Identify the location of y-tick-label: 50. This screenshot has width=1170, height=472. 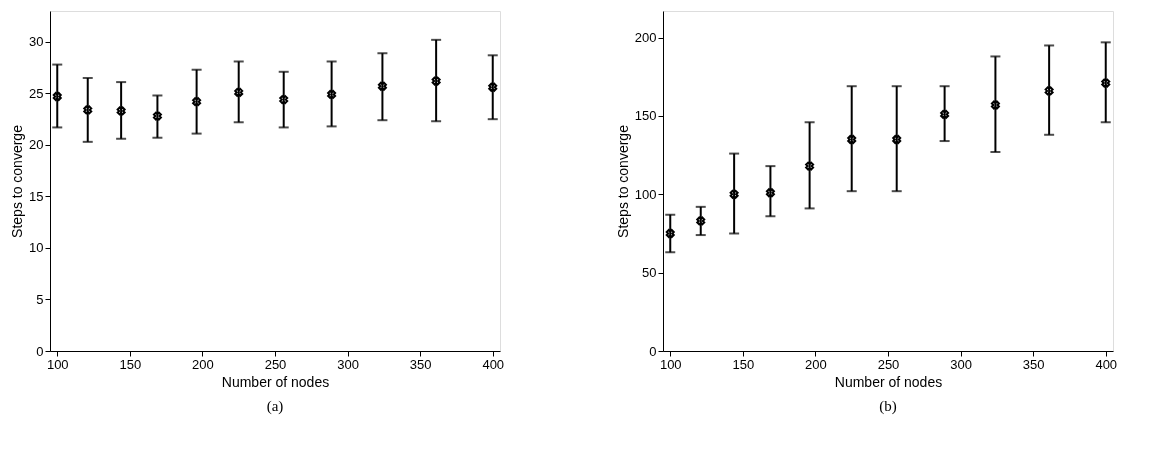
(649, 273).